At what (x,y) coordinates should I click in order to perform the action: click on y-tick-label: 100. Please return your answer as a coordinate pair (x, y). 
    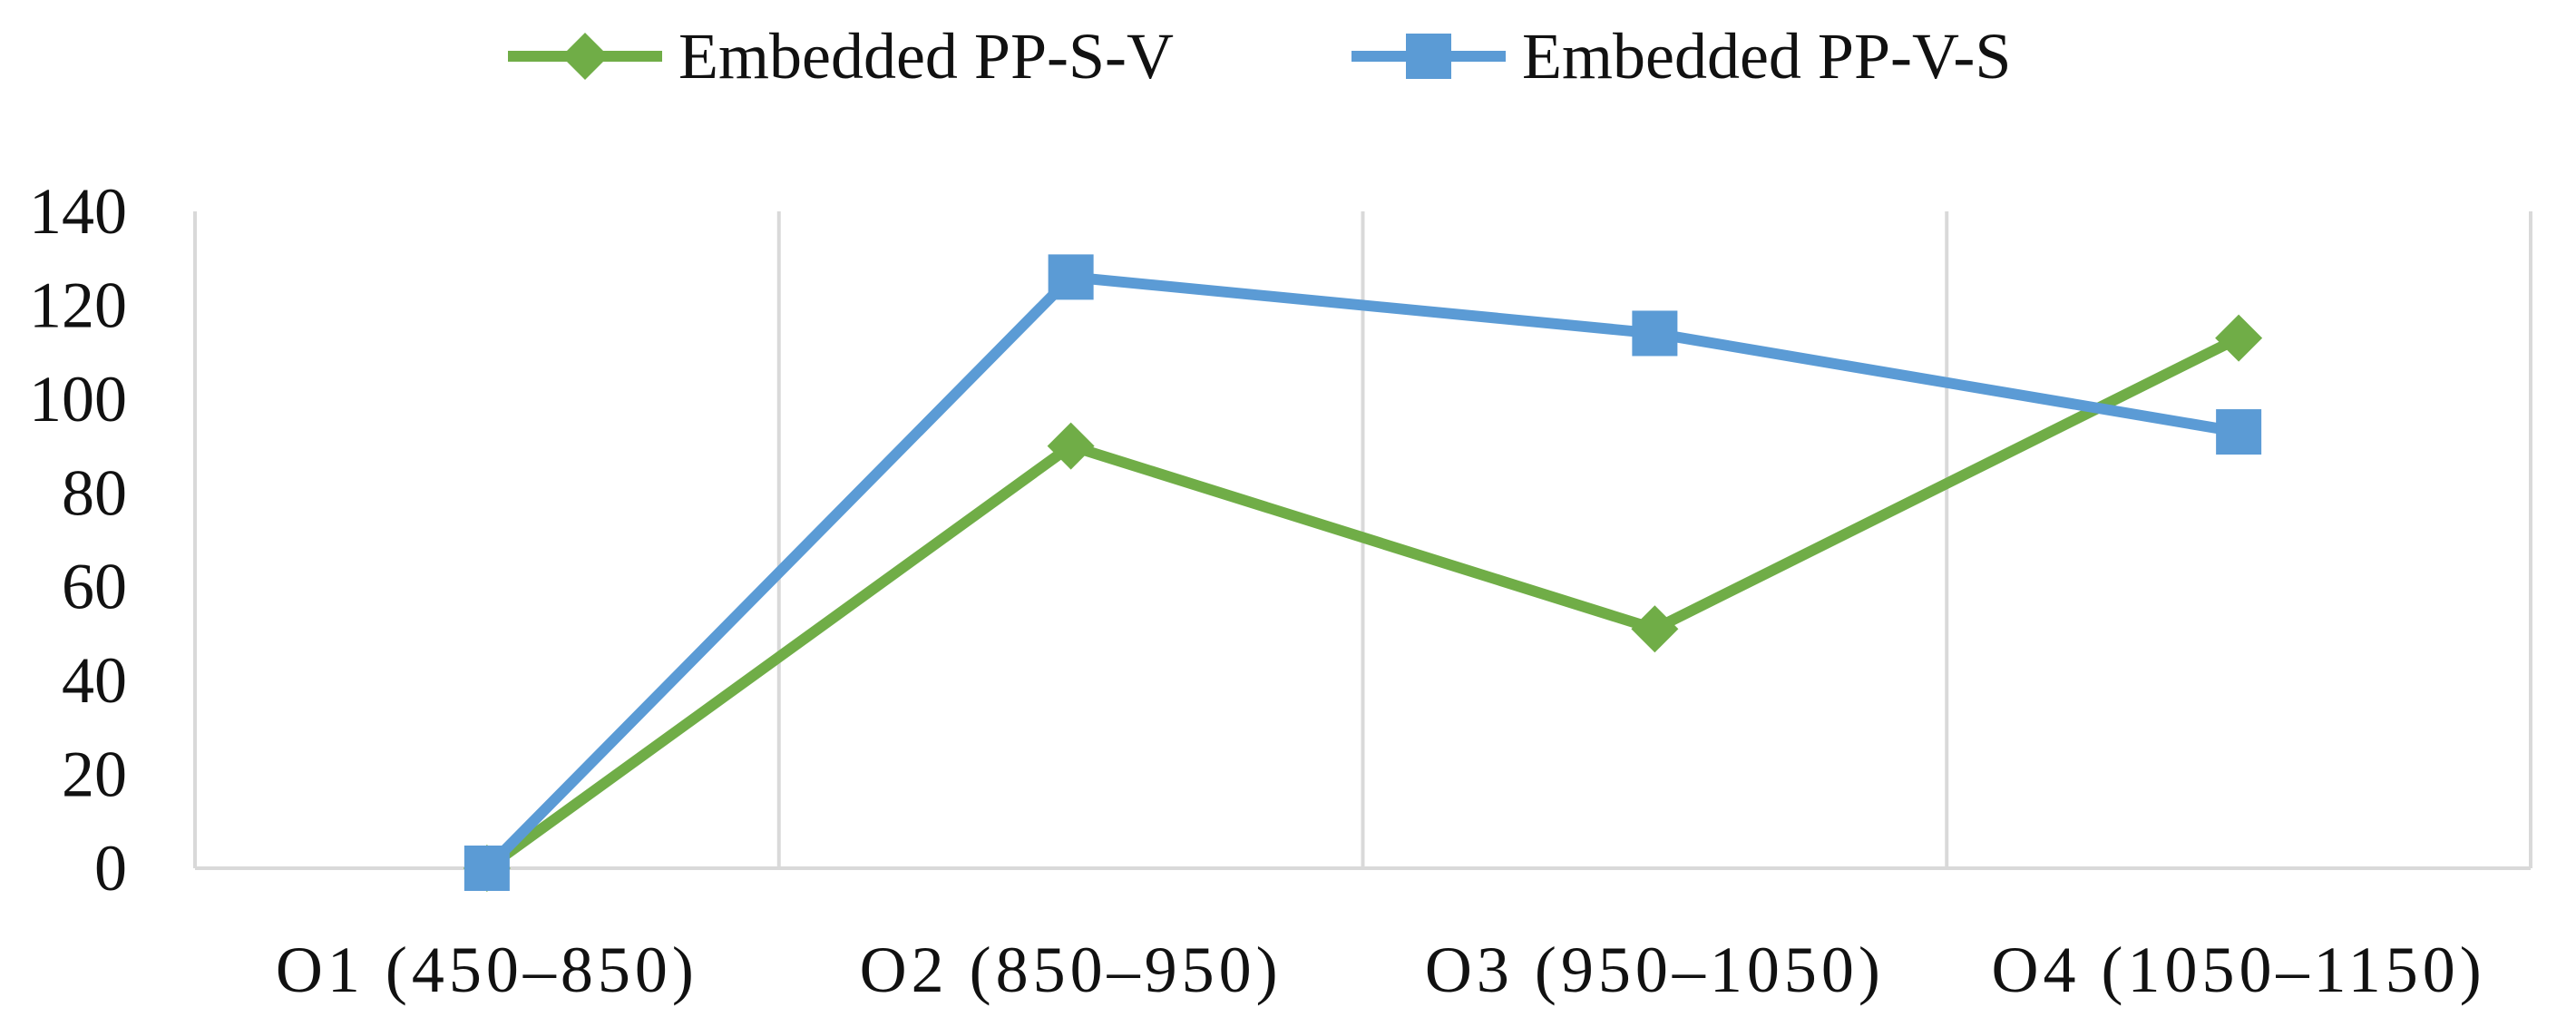
    Looking at the image, I should click on (78, 399).